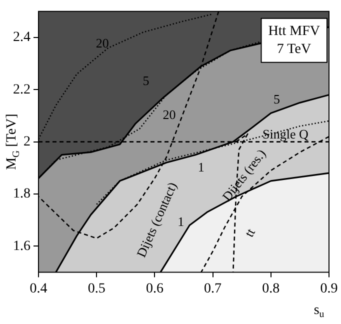  What do you see at coordinates (13, 142) in the screenshot?
I see `y-axis-title: MG [TeV]` at bounding box center [13, 142].